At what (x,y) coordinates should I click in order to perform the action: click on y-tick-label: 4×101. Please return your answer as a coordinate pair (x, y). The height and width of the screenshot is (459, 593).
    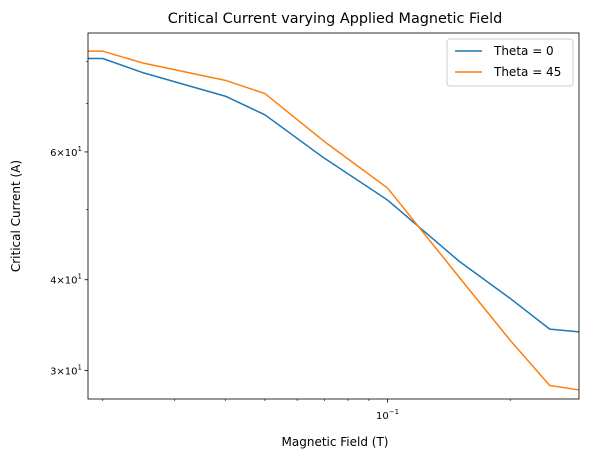
    Looking at the image, I should click on (66, 280).